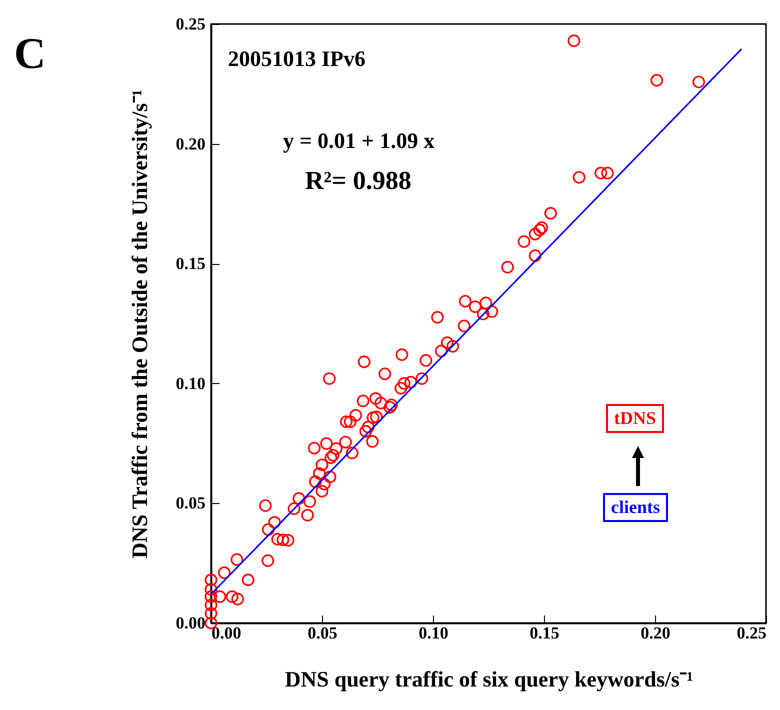 This screenshot has width=780, height=710. Describe the element at coordinates (635, 507) in the screenshot. I see `annotation: clients` at that location.